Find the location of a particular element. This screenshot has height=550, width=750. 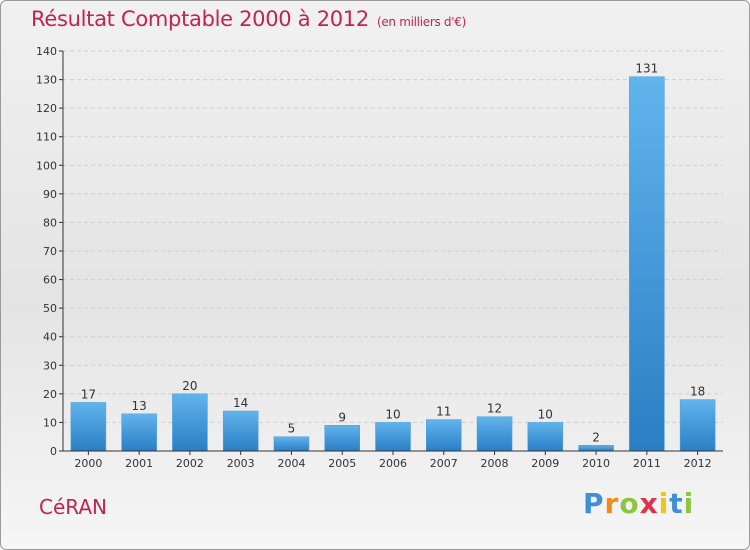

y-tick-label: 50 is located at coordinates (50, 308).